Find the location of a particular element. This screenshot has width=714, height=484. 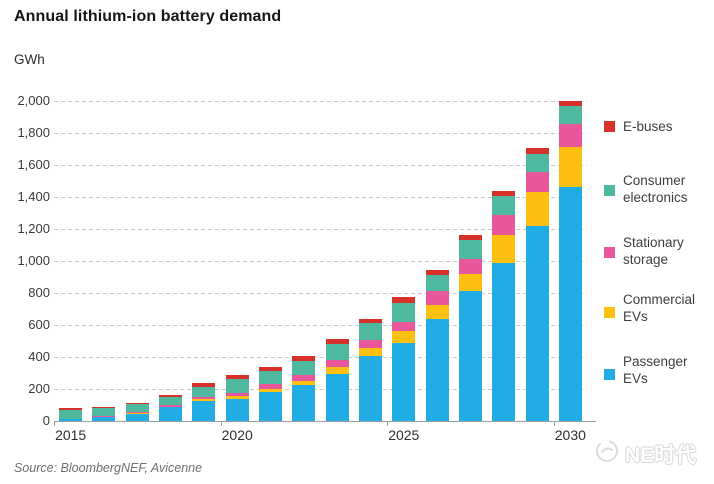

bar-2026-segment-e-buses is located at coordinates (437, 272).